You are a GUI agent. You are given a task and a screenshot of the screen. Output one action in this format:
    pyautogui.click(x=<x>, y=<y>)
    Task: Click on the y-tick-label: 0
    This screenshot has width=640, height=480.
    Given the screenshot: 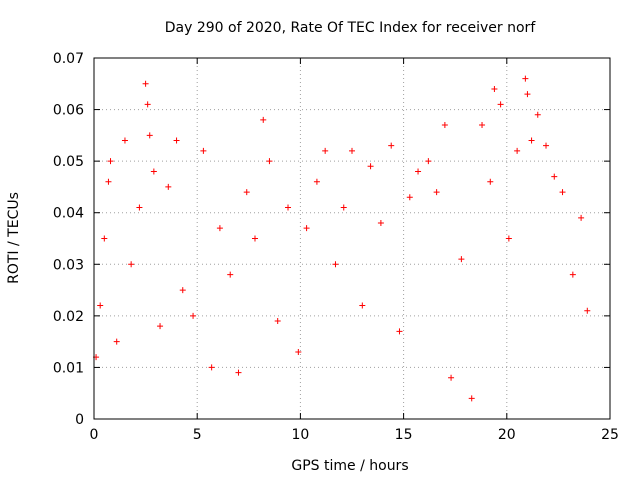 What is the action you would take?
    pyautogui.click(x=79, y=420)
    